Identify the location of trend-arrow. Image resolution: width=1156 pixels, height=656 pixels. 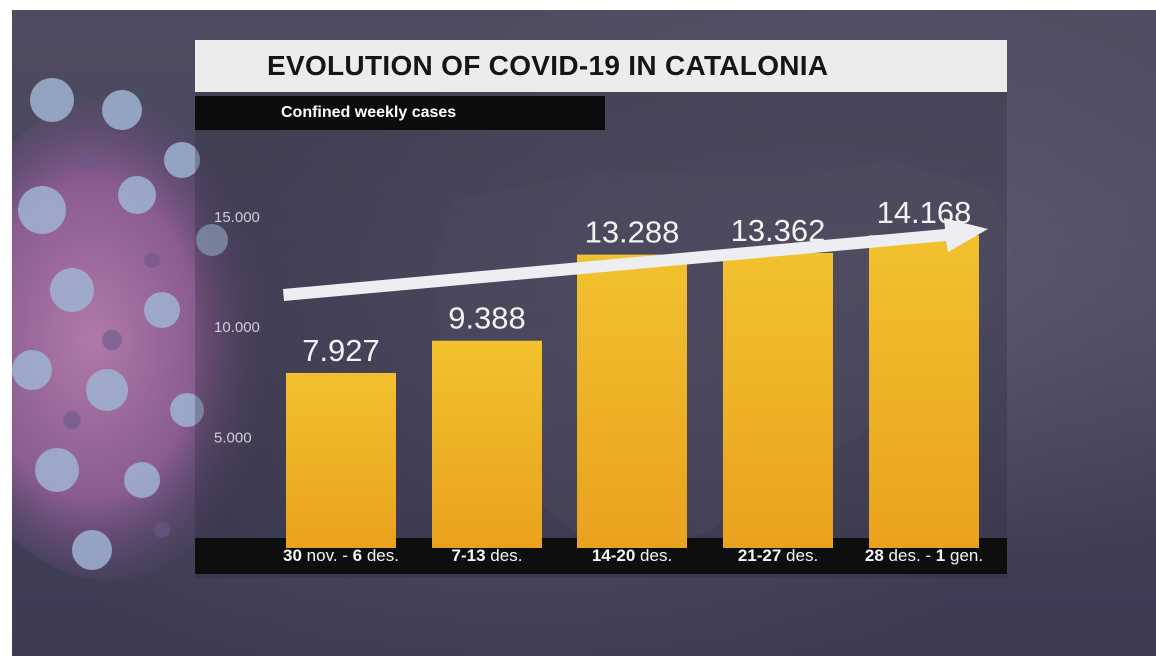
(635, 259).